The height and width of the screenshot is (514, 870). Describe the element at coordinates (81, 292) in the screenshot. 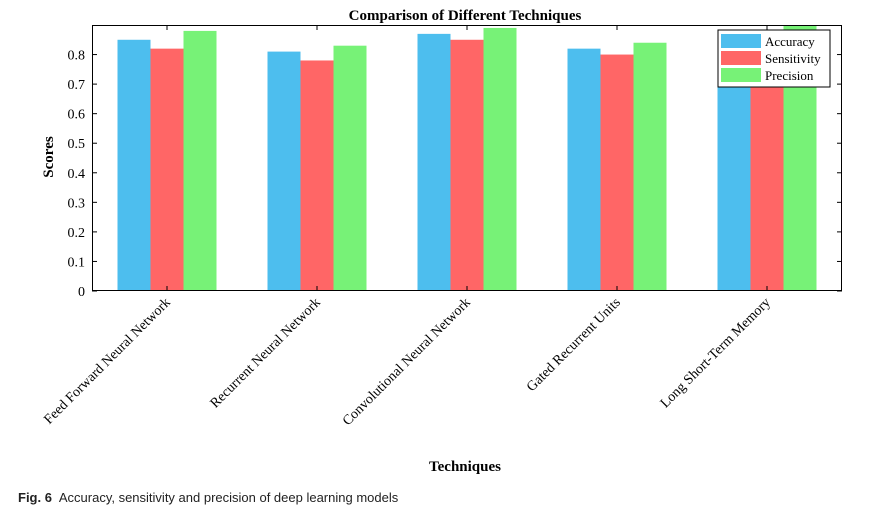

I see `y-tick-label: 0` at that location.